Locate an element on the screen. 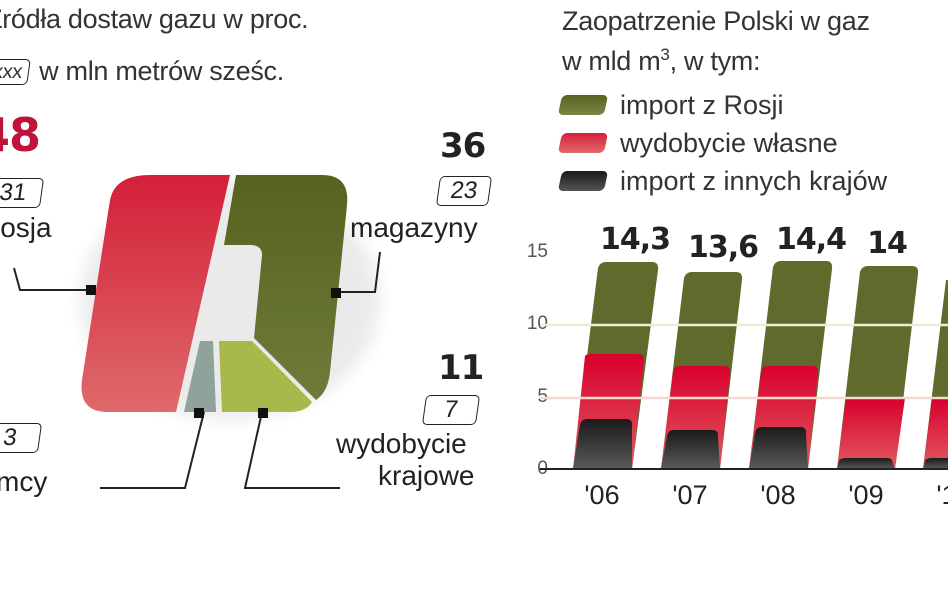 The height and width of the screenshot is (593, 948). marker-magazyny is located at coordinates (336, 293).